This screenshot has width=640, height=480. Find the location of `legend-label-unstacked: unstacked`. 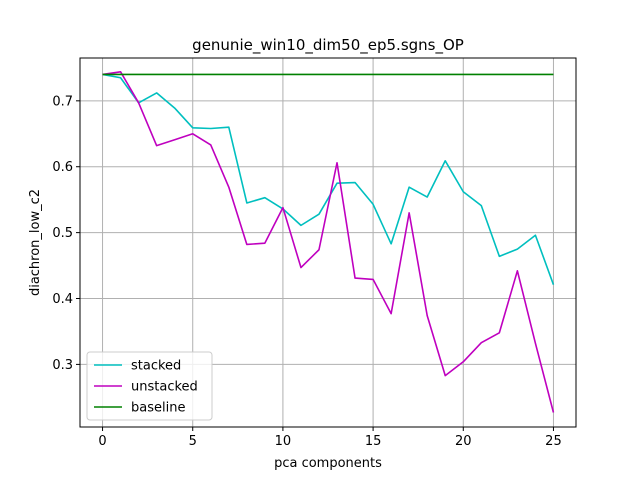

legend-label-unstacked: unstacked is located at coordinates (164, 387).